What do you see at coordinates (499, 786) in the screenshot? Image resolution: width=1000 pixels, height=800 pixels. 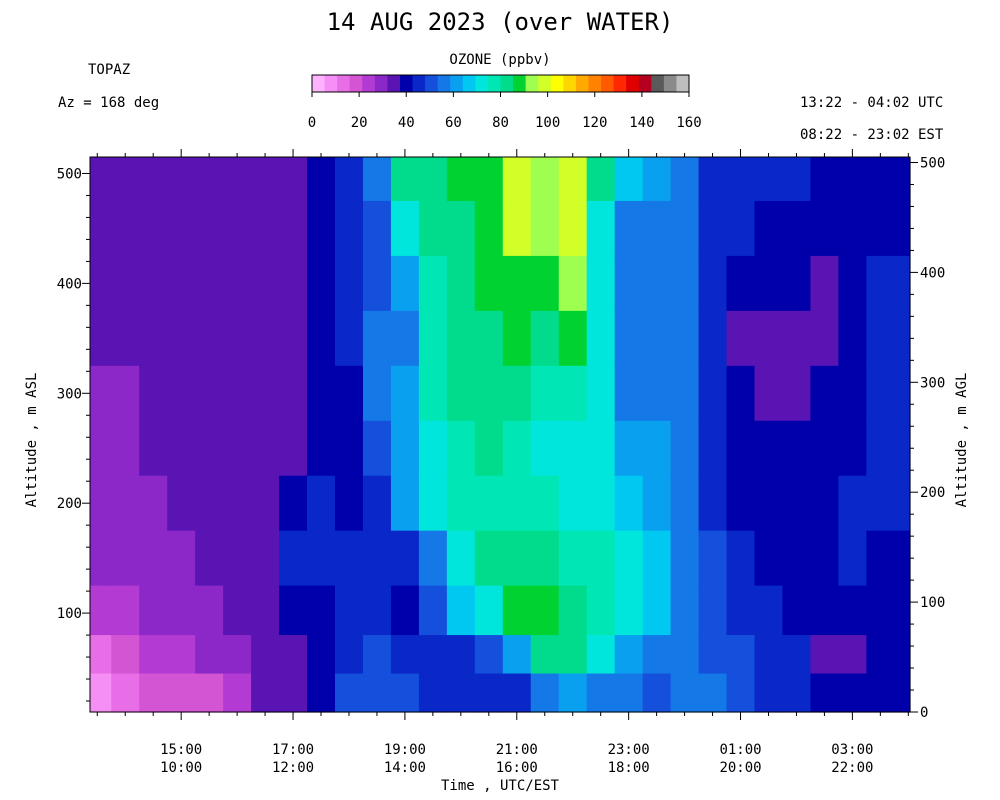 I see `x-axis-label: Time , UTC/EST` at bounding box center [499, 786].